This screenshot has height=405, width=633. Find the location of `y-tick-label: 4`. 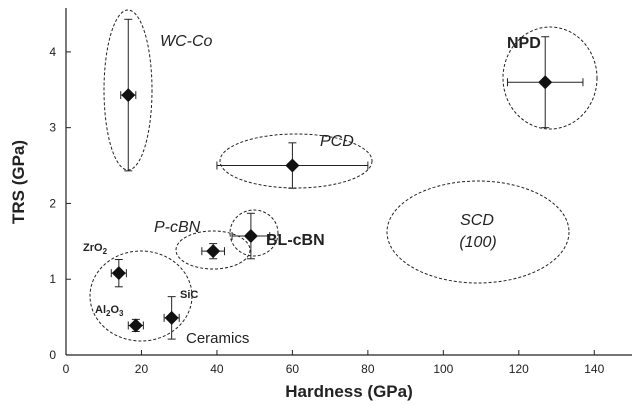

y-tick-label: 4 is located at coordinates (52, 52).